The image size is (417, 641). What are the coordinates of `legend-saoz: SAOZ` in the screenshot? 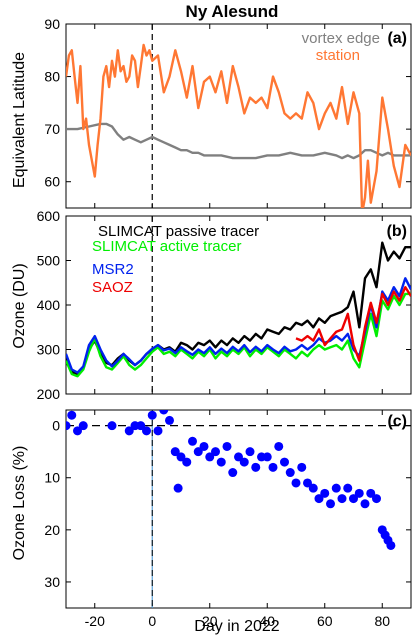 It's located at (112, 287).